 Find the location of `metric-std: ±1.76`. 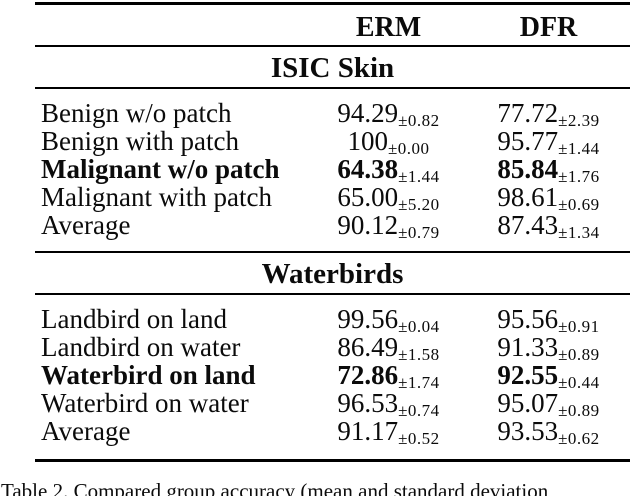

metric-std: ±1.76 is located at coordinates (579, 177).